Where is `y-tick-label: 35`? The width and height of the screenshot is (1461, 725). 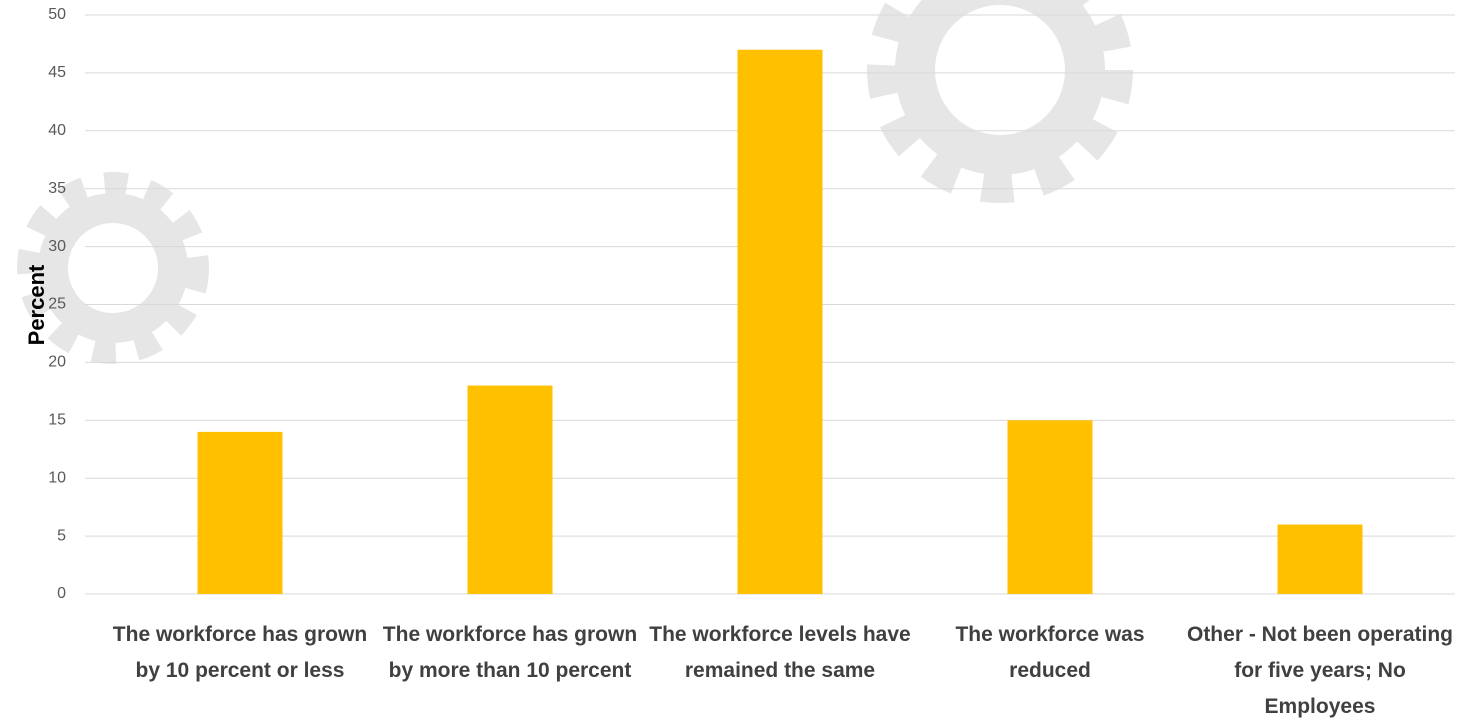
y-tick-label: 35 is located at coordinates (57, 188).